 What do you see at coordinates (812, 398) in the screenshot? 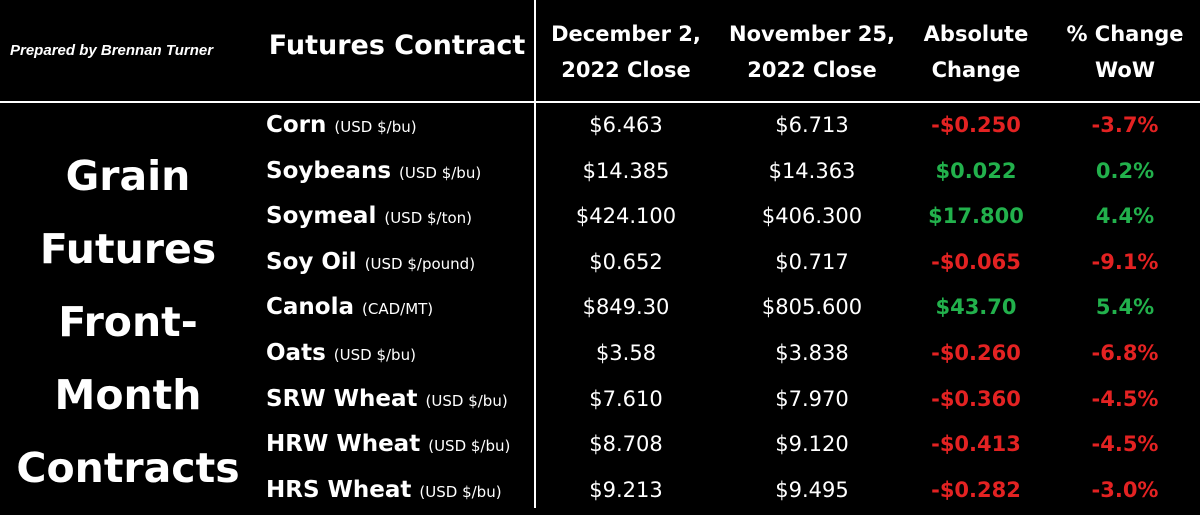
I see `november-close-value: $7.970` at bounding box center [812, 398].